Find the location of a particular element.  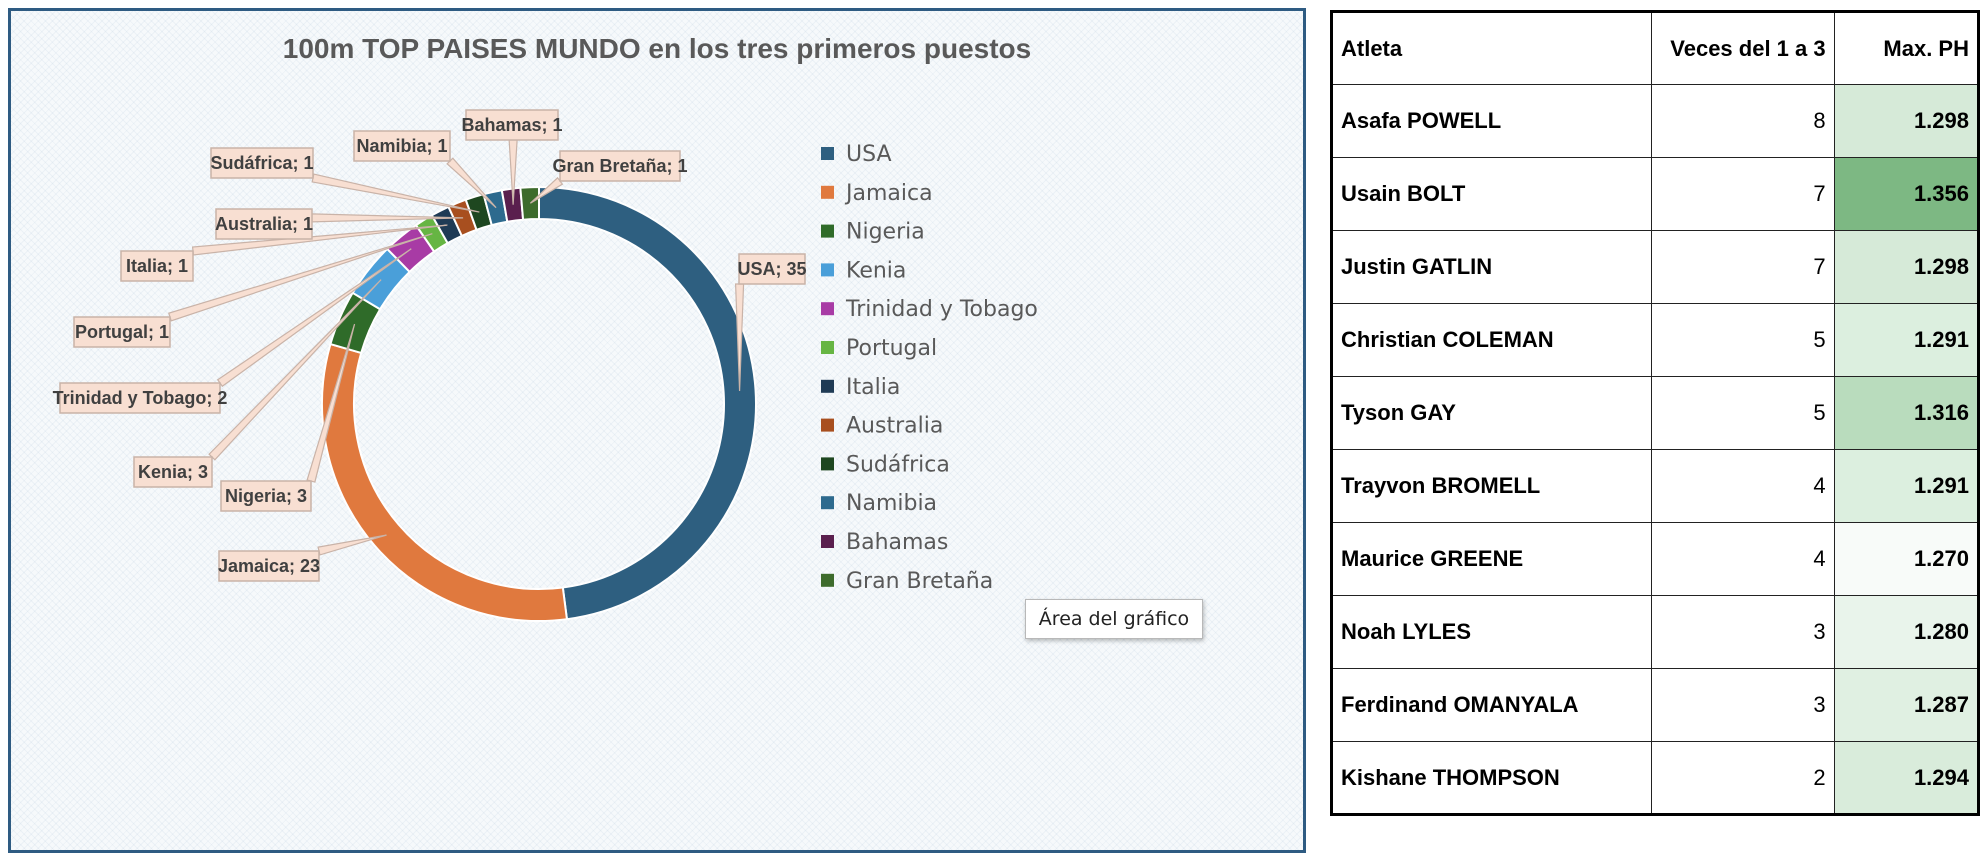

athlete-name-cell: Asafa POWELL is located at coordinates (1491, 121).